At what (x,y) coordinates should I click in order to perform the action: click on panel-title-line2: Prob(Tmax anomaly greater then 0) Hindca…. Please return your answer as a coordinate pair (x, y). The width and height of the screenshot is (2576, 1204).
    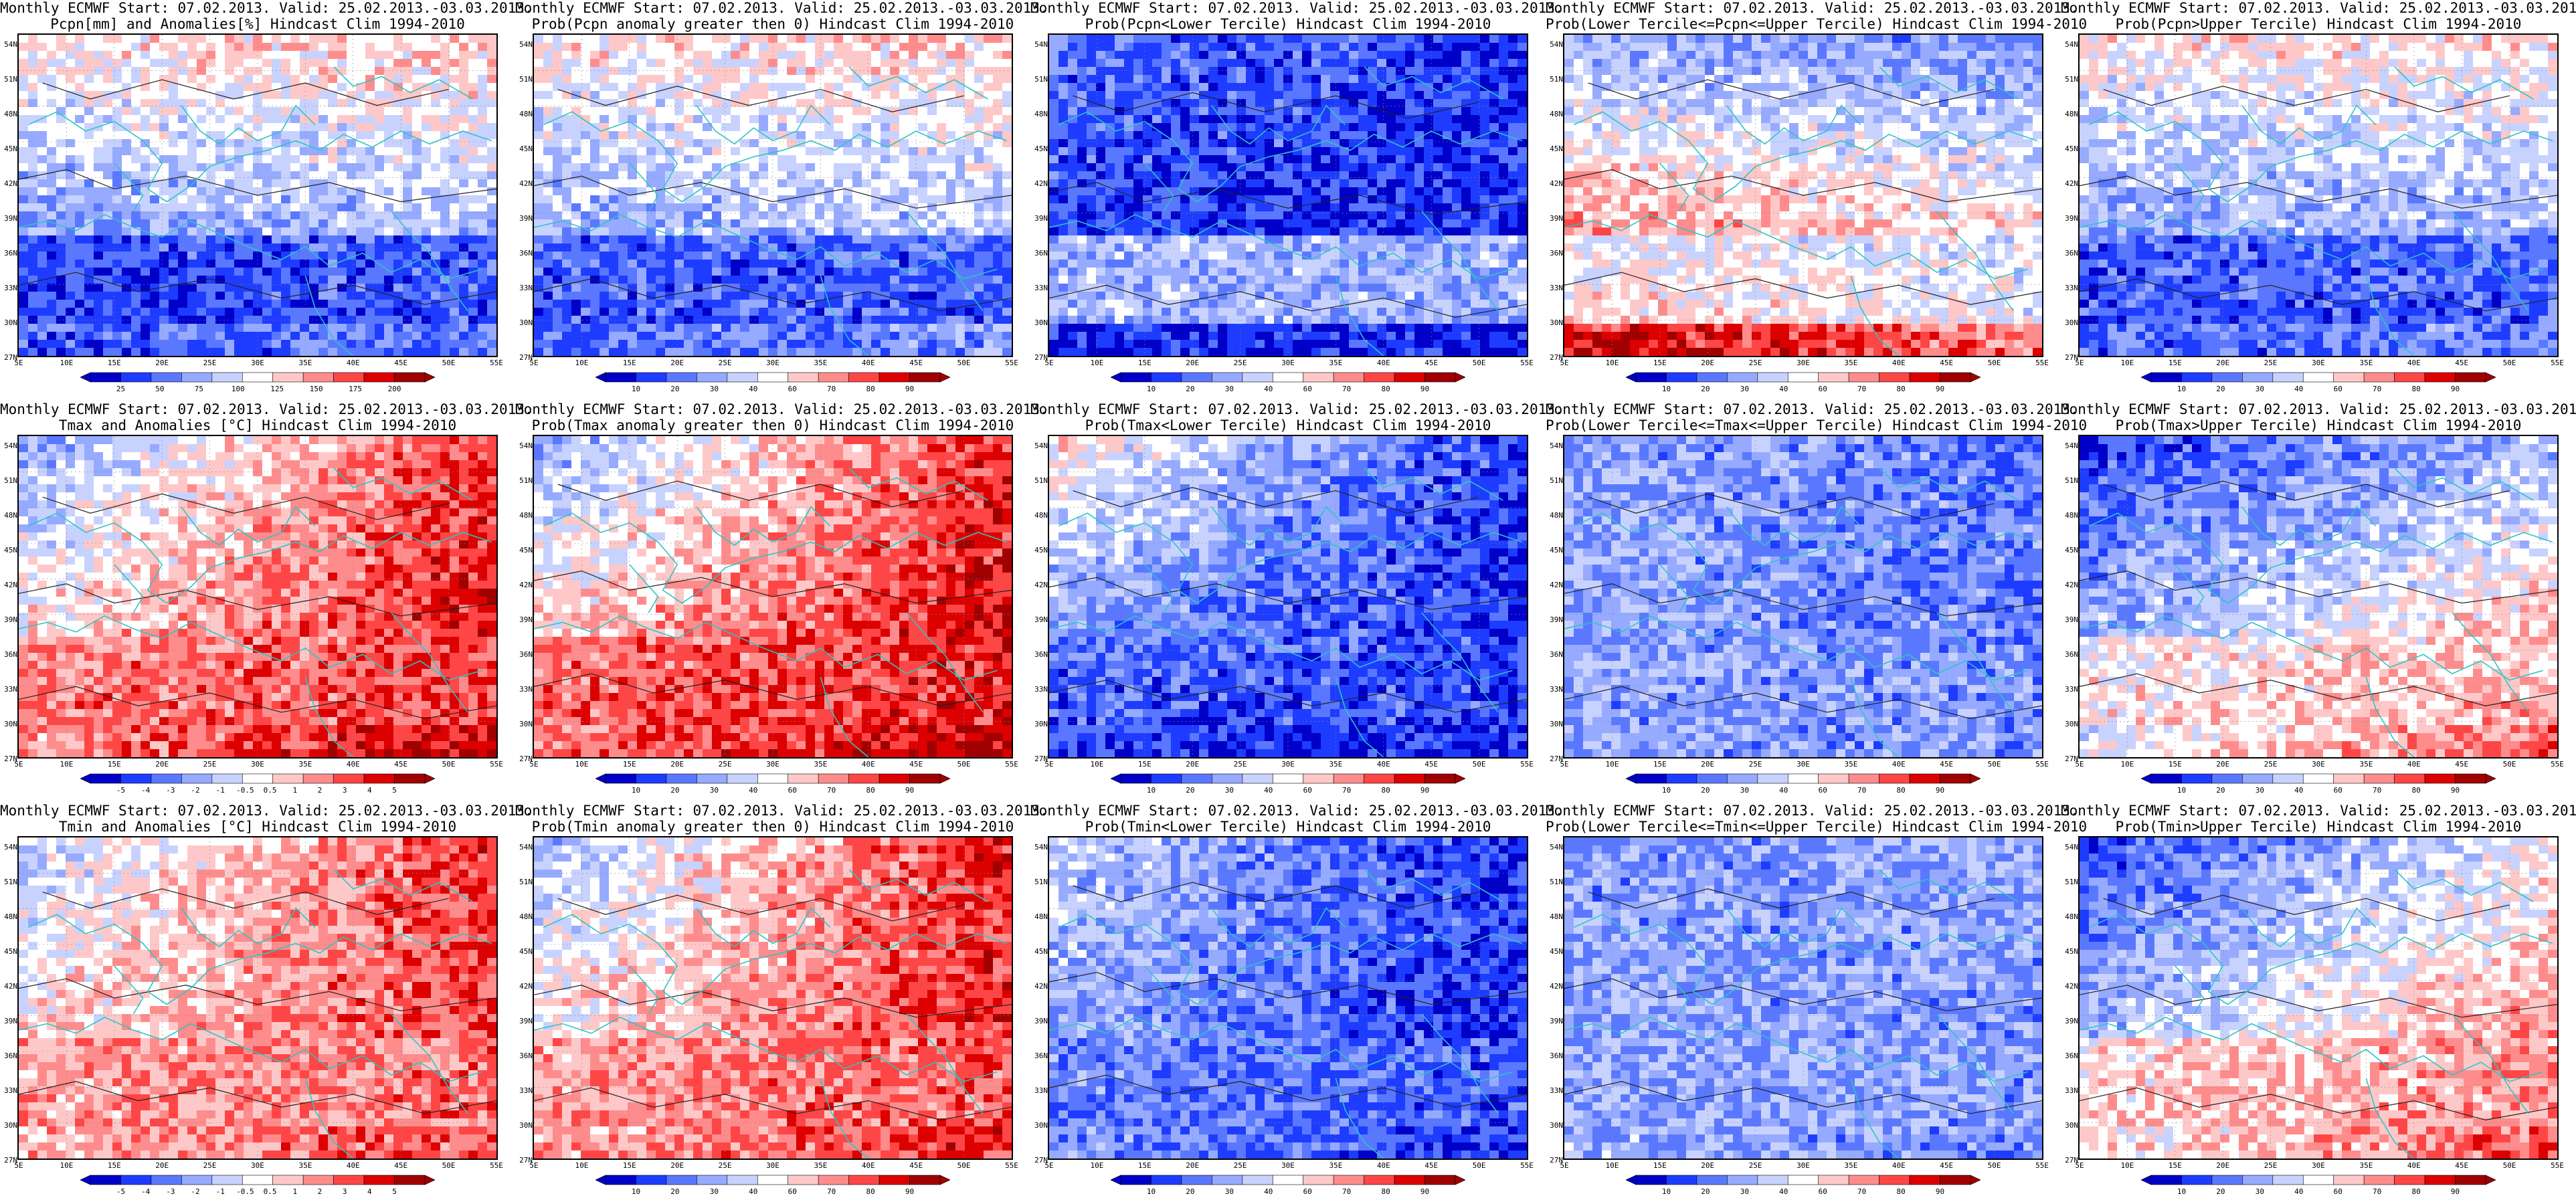
    Looking at the image, I should click on (773, 425).